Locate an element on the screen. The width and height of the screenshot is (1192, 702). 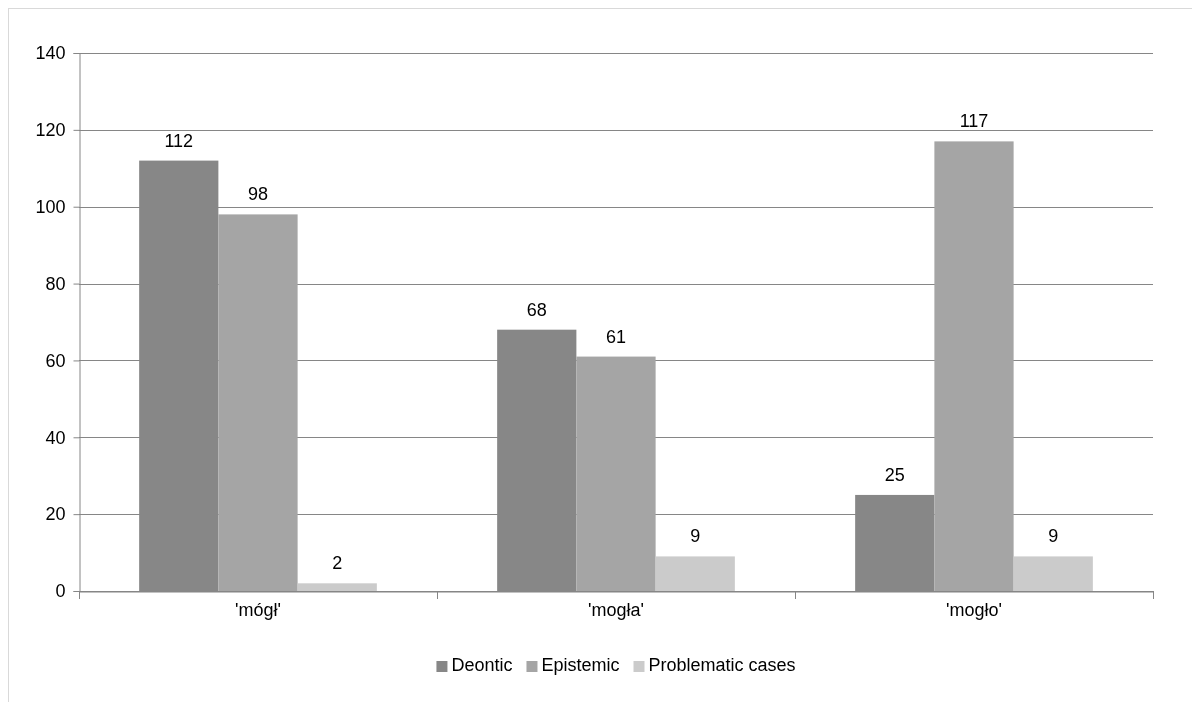
data-label: 25 is located at coordinates (894, 474).